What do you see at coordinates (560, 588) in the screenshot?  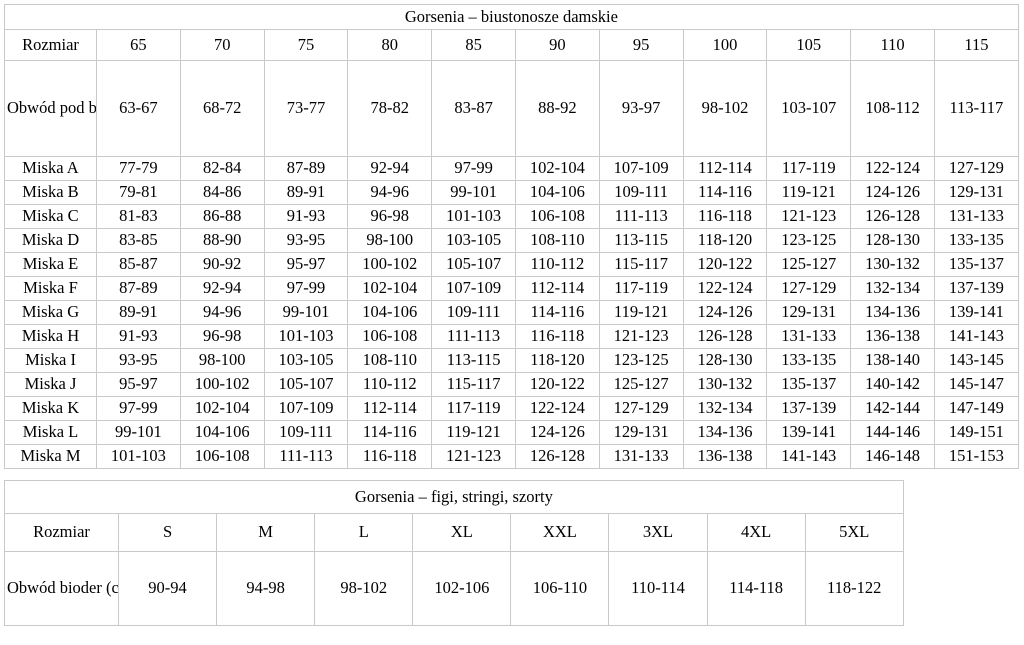 I see `bottoms-hip-value: 106-110` at bounding box center [560, 588].